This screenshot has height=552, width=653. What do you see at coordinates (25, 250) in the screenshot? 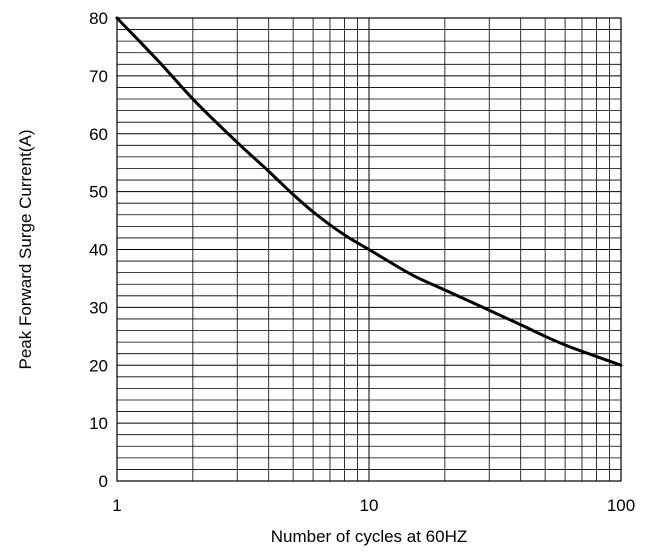
I see `y-axis-title: Peak Forward Surge Current(A)` at bounding box center [25, 250].